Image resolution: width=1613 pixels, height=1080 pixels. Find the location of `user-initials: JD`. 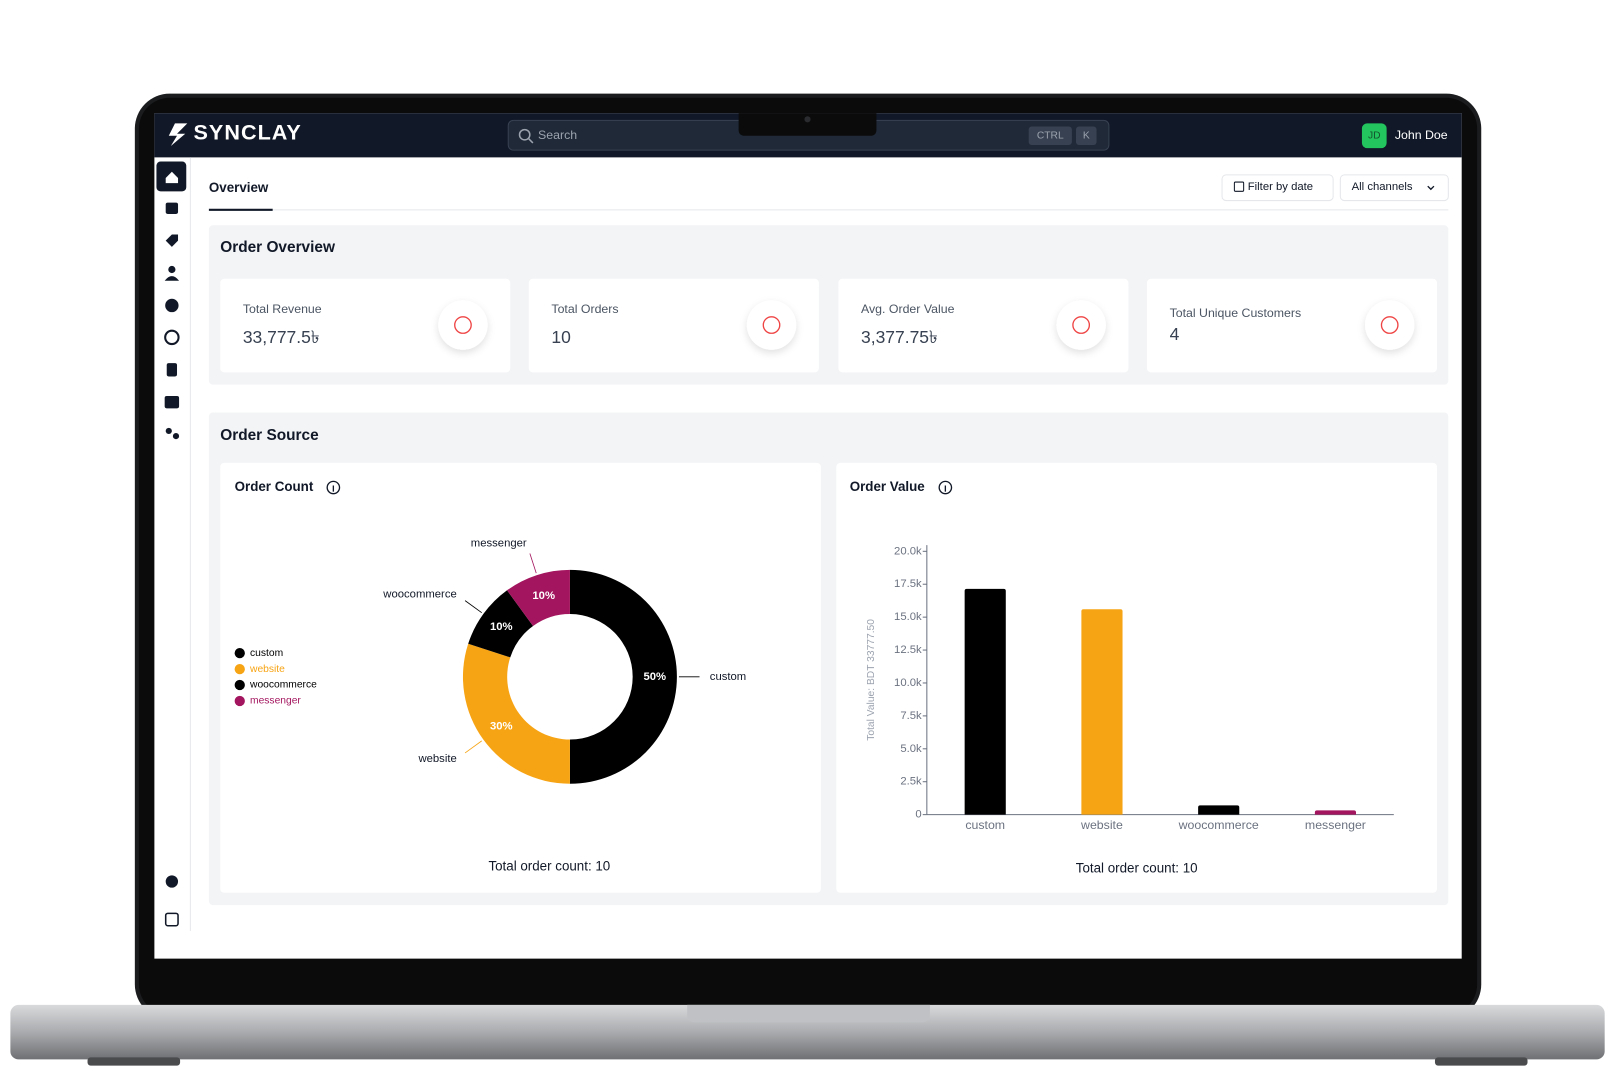

user-initials: JD is located at coordinates (1374, 135).